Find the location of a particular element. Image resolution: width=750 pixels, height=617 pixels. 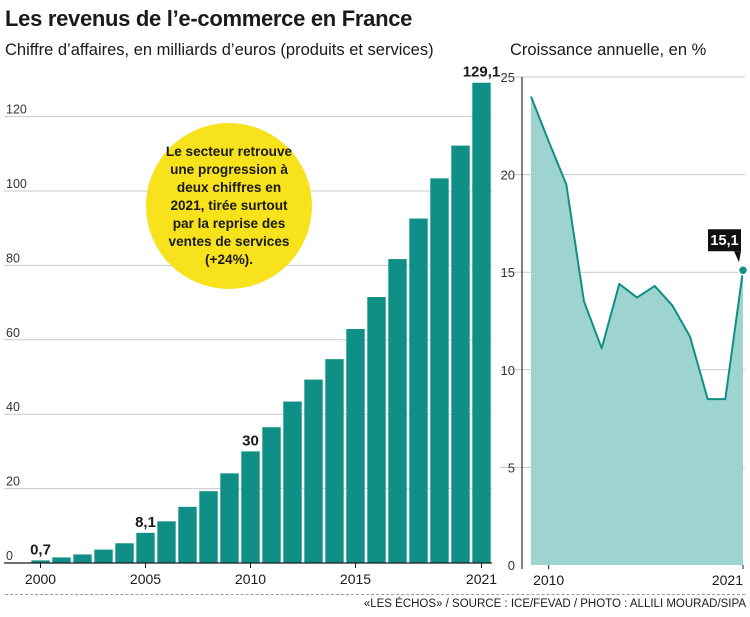

revenue-y-tick-label: 60 is located at coordinates (13, 333).